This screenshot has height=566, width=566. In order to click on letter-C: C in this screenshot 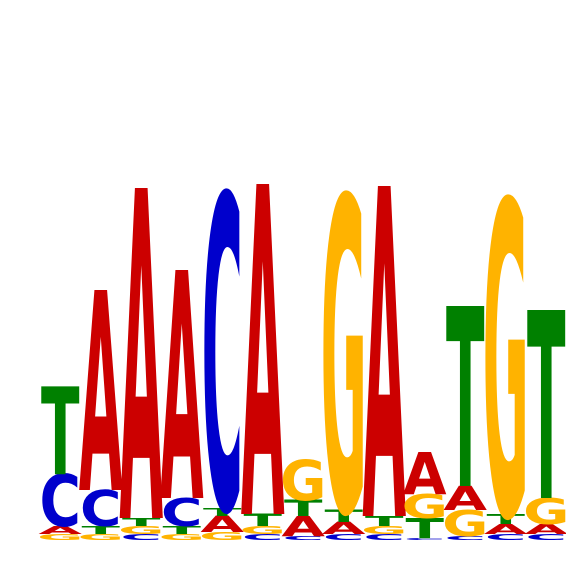, I will do `click(222, 338)`.